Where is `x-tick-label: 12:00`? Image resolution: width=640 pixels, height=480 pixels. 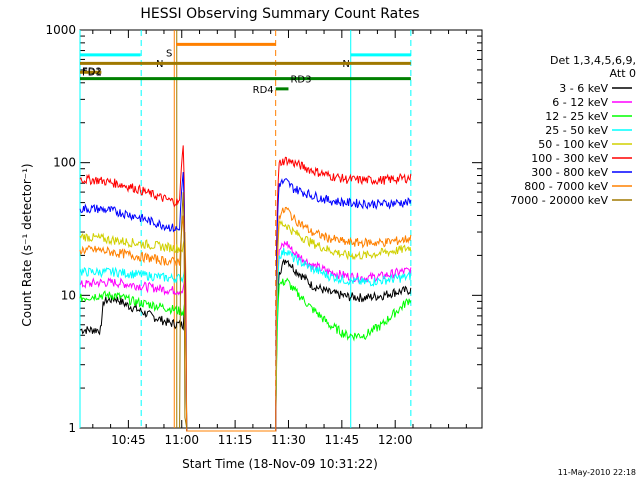
x-tick-label: 12:00 is located at coordinates (395, 440).